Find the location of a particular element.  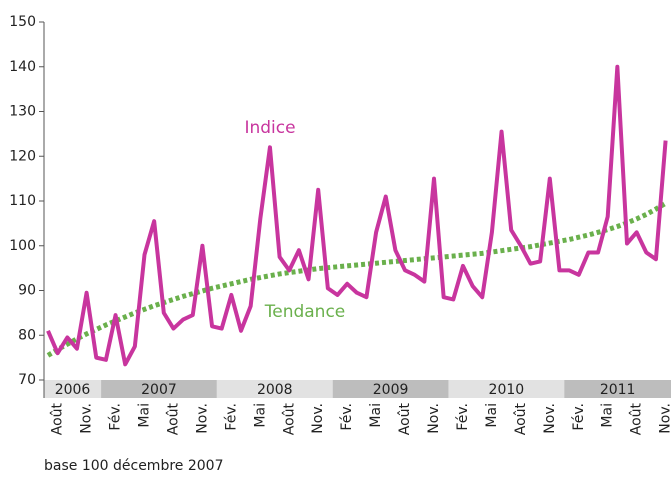

year-label: 2009 is located at coordinates (391, 390).